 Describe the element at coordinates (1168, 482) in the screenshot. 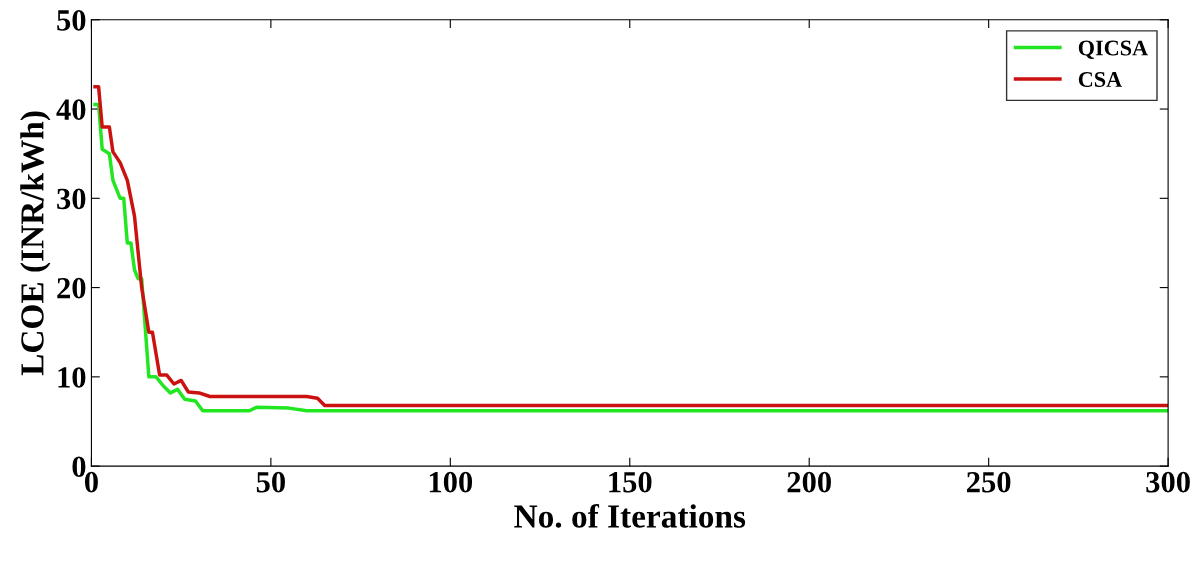

I see `x-tick-label: 300` at that location.